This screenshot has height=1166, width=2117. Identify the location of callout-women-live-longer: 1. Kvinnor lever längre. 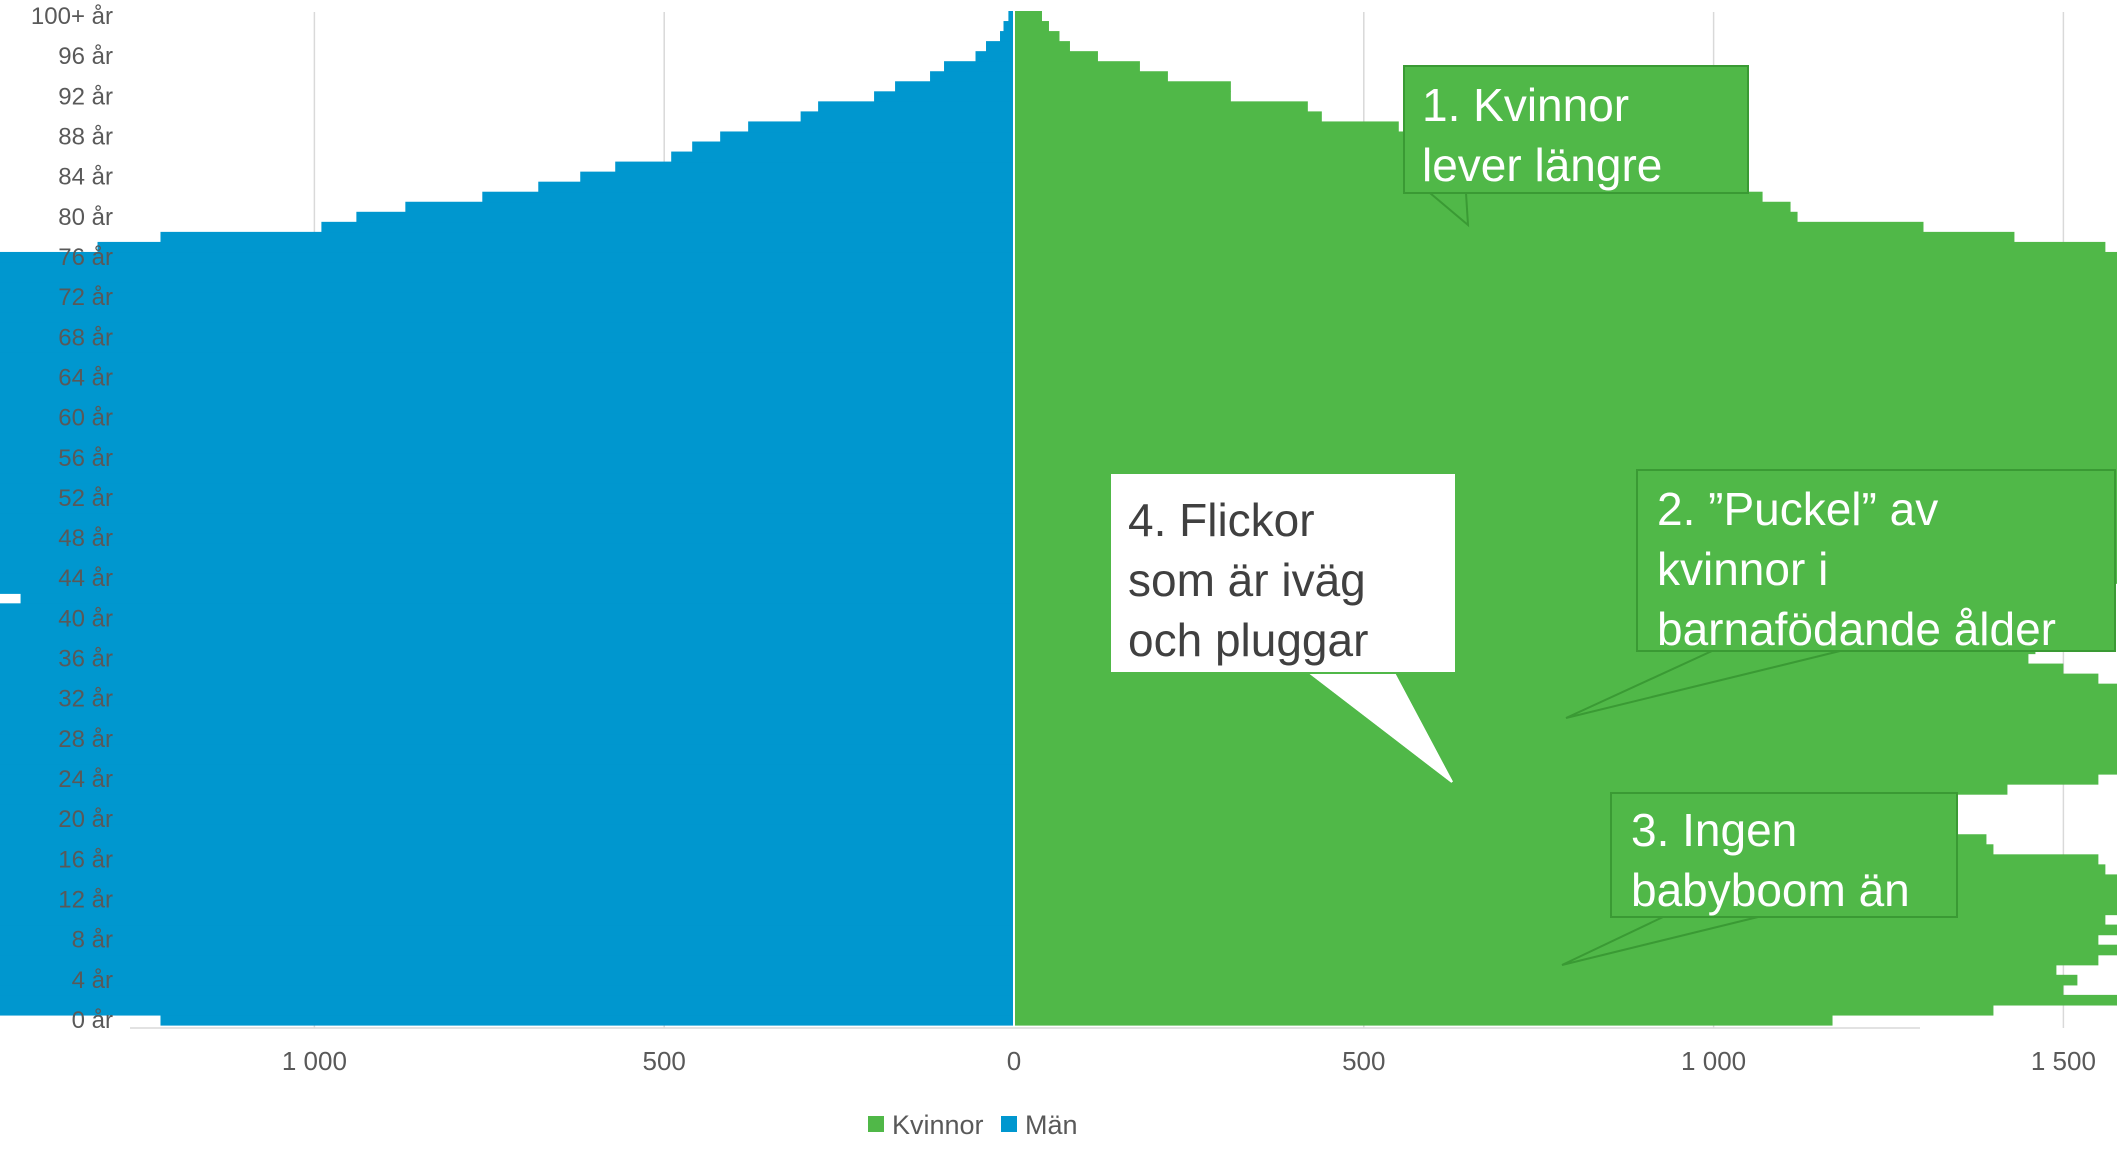
(1576, 129).